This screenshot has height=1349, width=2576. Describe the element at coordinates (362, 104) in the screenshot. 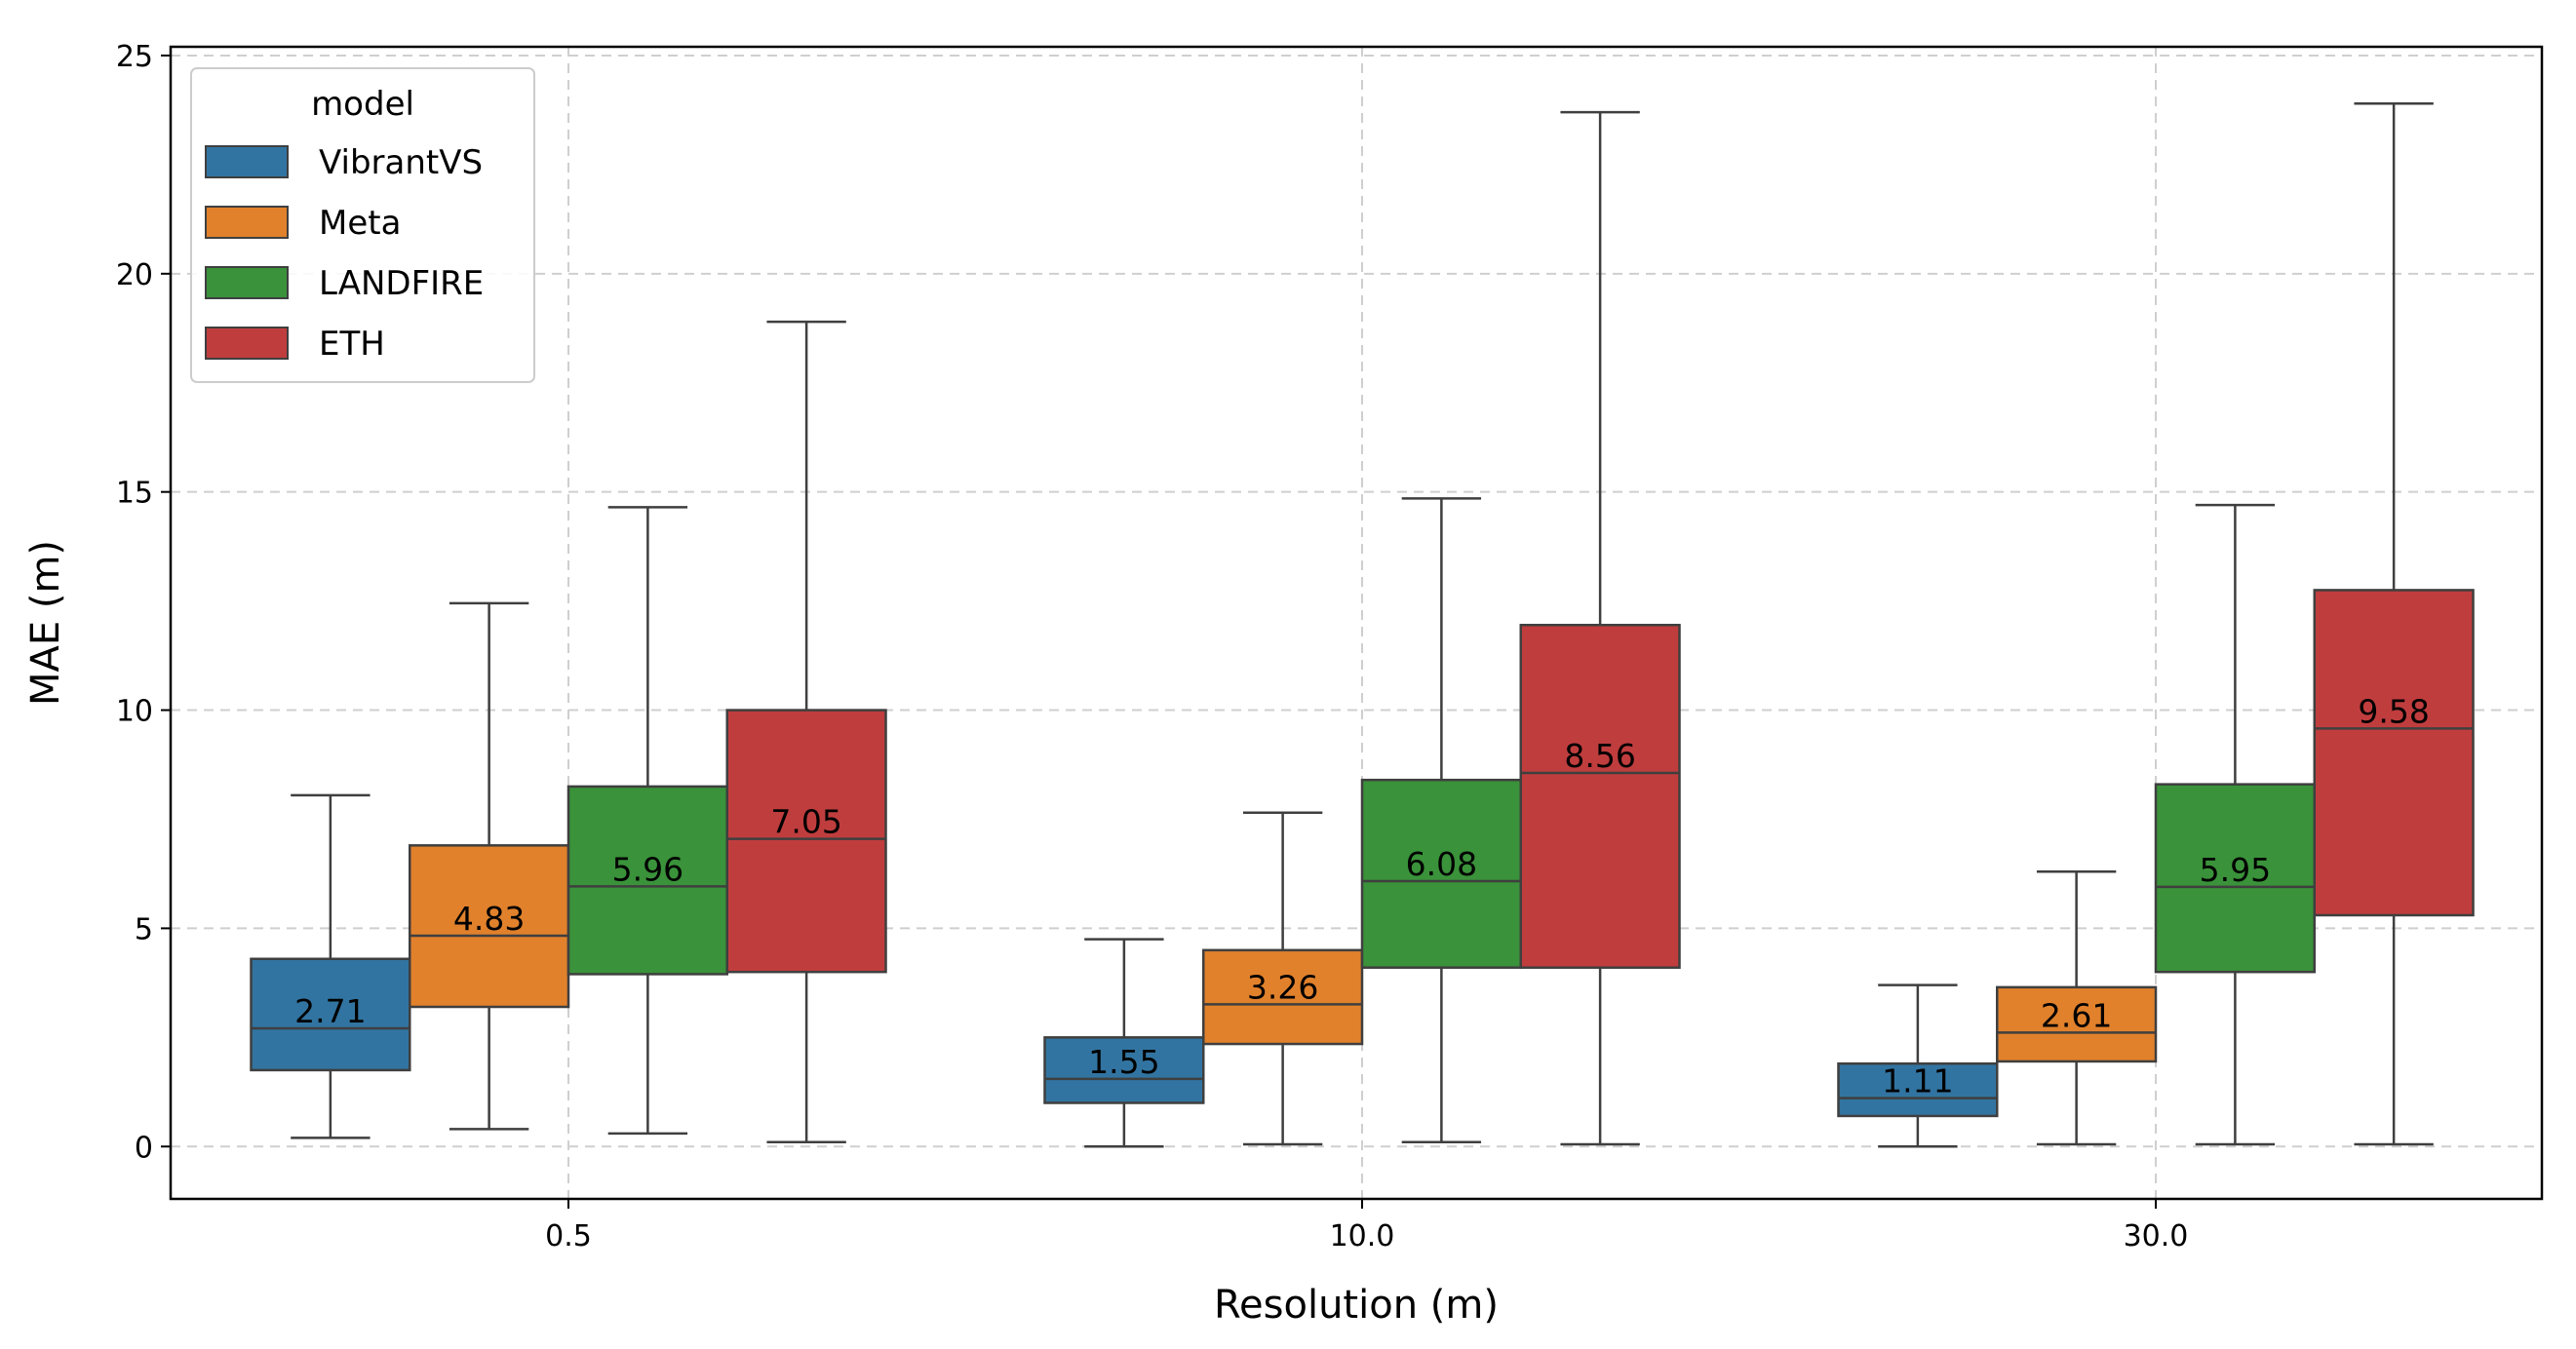

I see `legend-title: model` at that location.